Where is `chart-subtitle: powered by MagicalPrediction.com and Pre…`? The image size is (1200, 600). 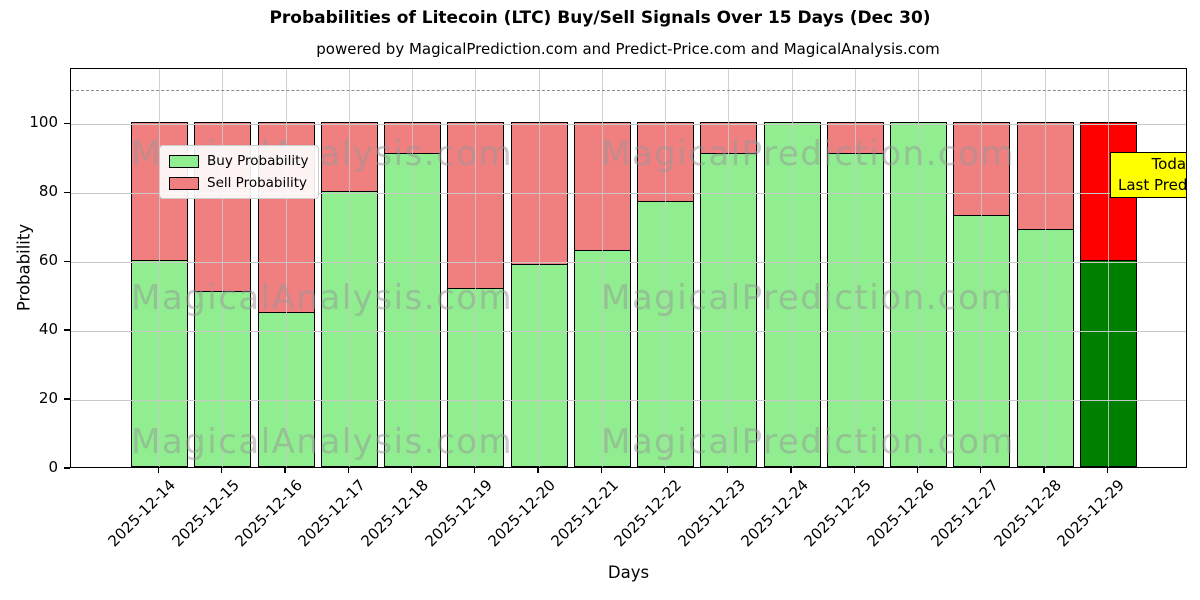
chart-subtitle: powered by MagicalPrediction.com and Pre… is located at coordinates (628, 49).